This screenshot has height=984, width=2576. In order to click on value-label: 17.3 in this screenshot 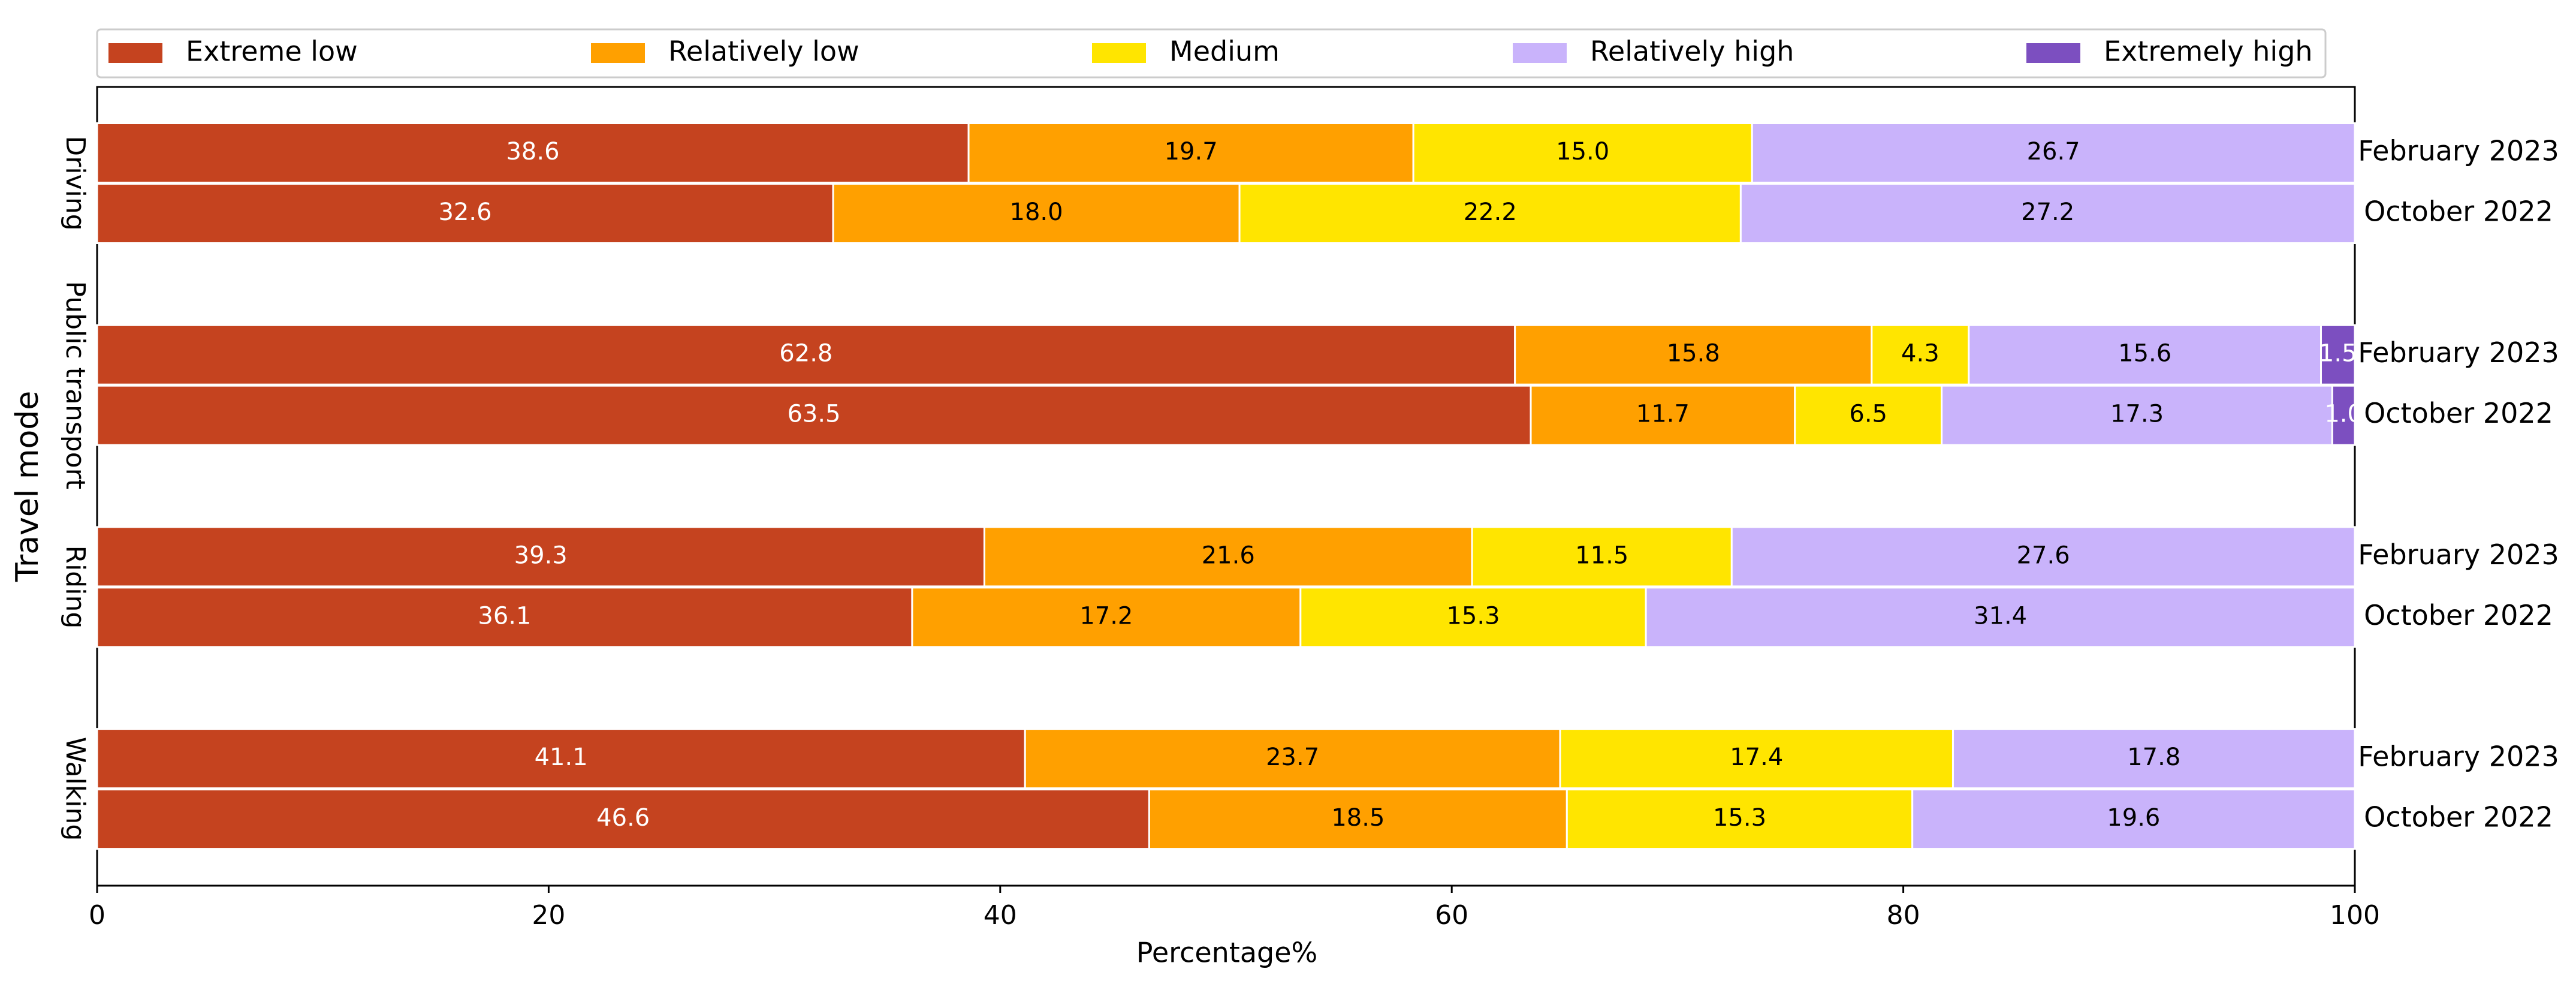, I will do `click(2137, 414)`.